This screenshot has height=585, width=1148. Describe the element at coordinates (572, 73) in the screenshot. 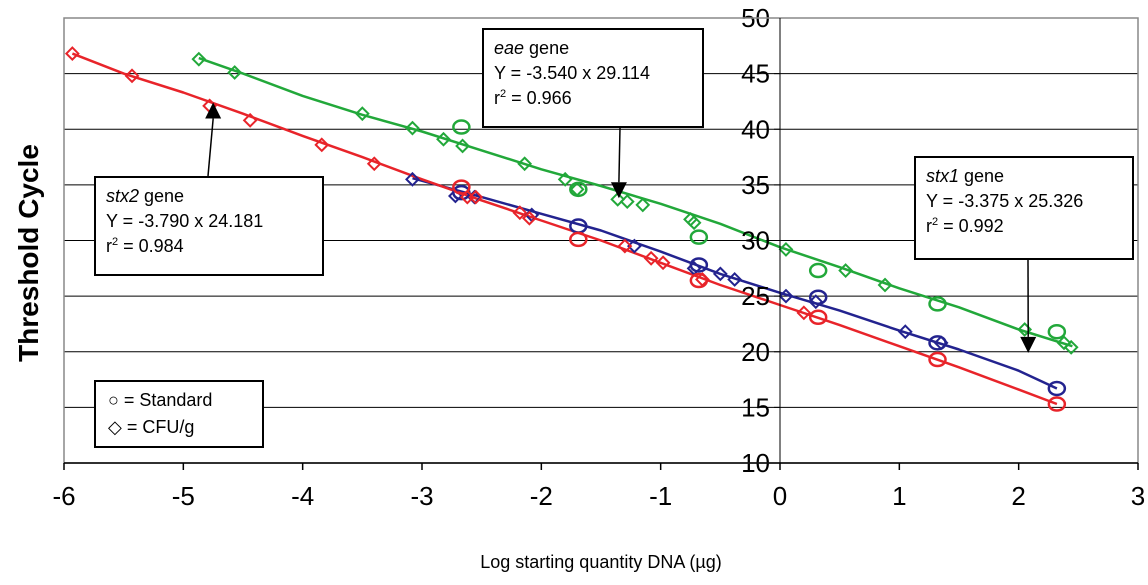

I see `annotation-eae-equation: Y = -3.540 x 29.114` at that location.